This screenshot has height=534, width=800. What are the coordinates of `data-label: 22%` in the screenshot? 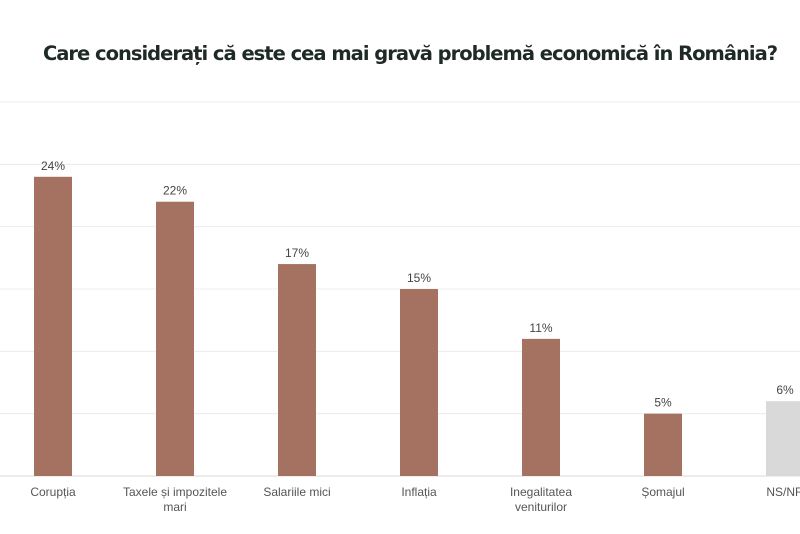 It's located at (175, 191).